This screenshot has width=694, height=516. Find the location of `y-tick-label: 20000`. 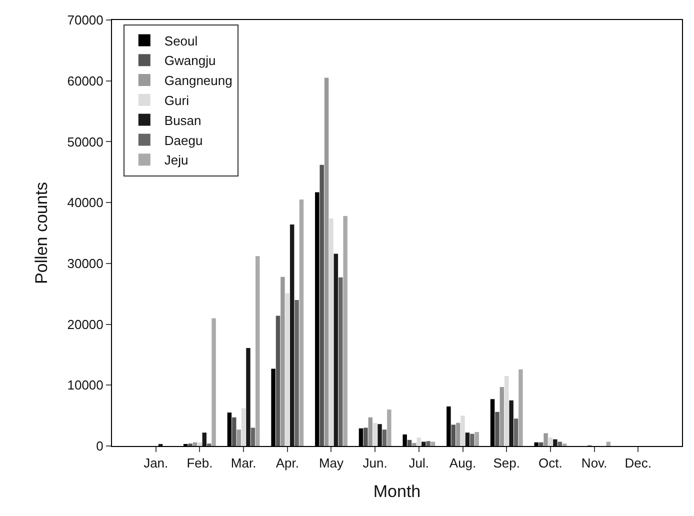

y-tick-label: 20000 is located at coordinates (85, 324).